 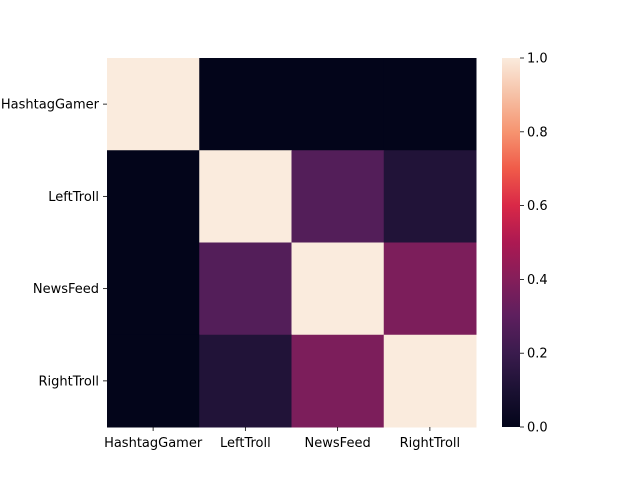 What do you see at coordinates (537, 59) in the screenshot?
I see `colorbar-tick-label: 1.0` at bounding box center [537, 59].